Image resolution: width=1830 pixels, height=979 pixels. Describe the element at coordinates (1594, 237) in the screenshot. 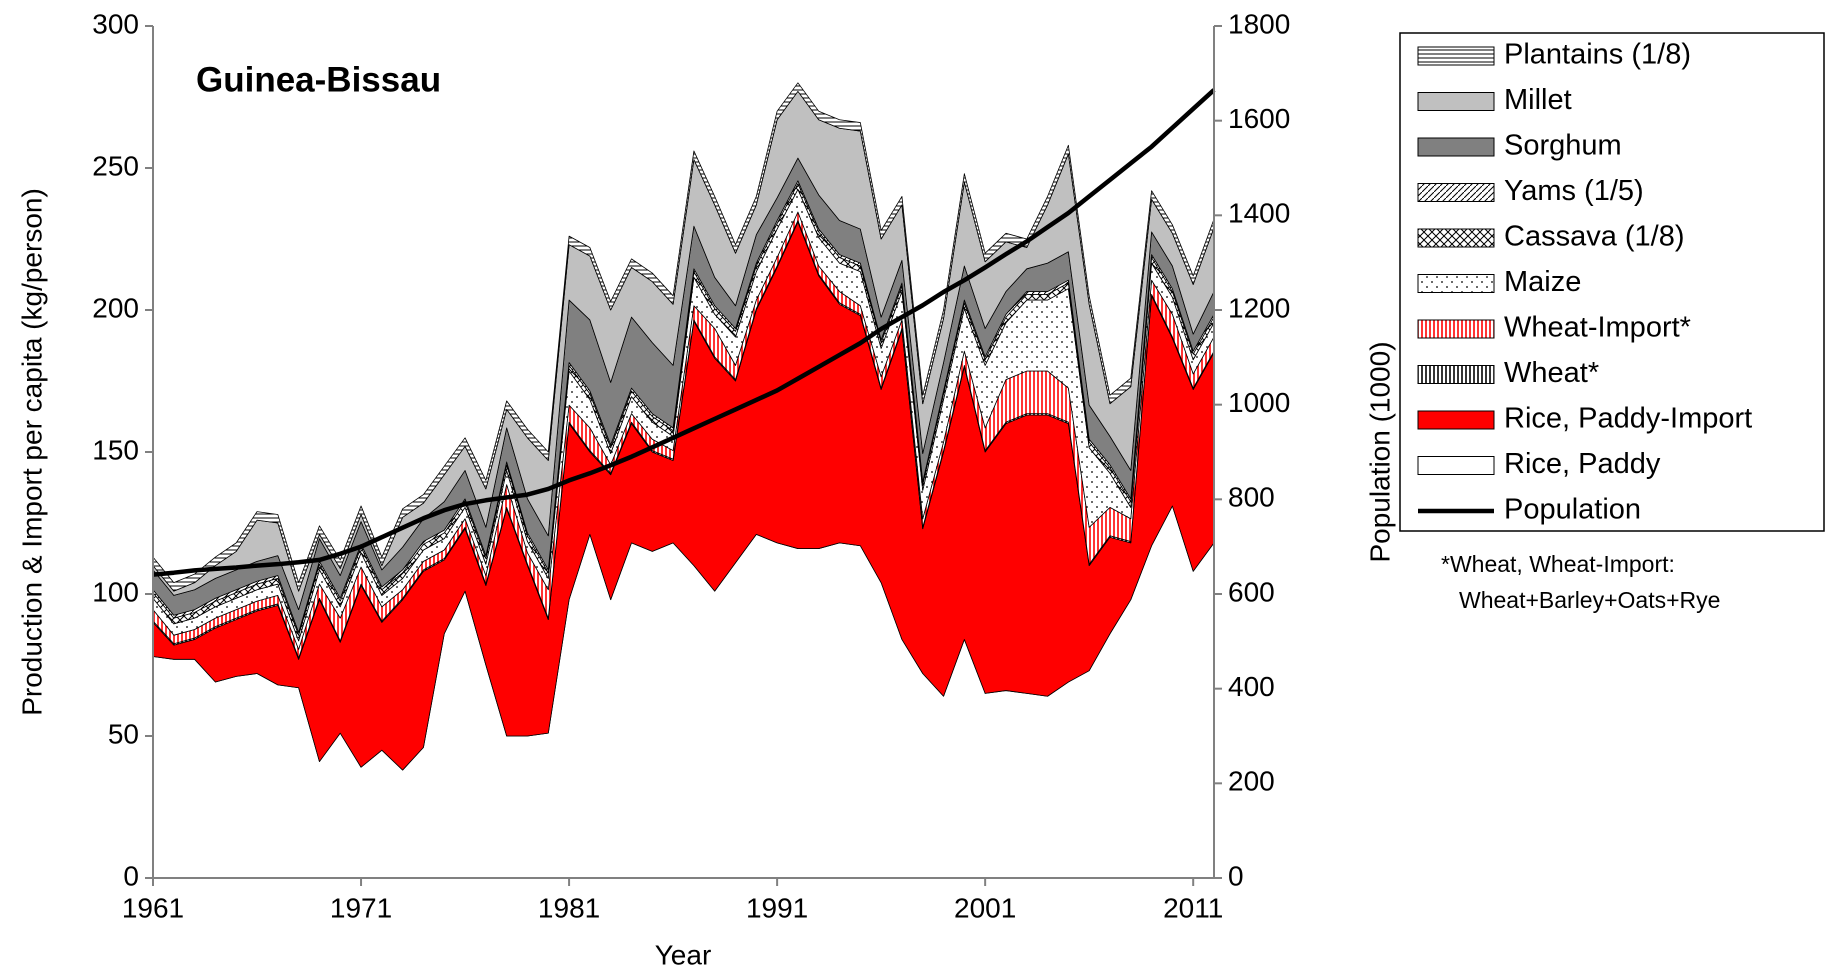

I see `legend-label: Cassava (1/8)` at that location.